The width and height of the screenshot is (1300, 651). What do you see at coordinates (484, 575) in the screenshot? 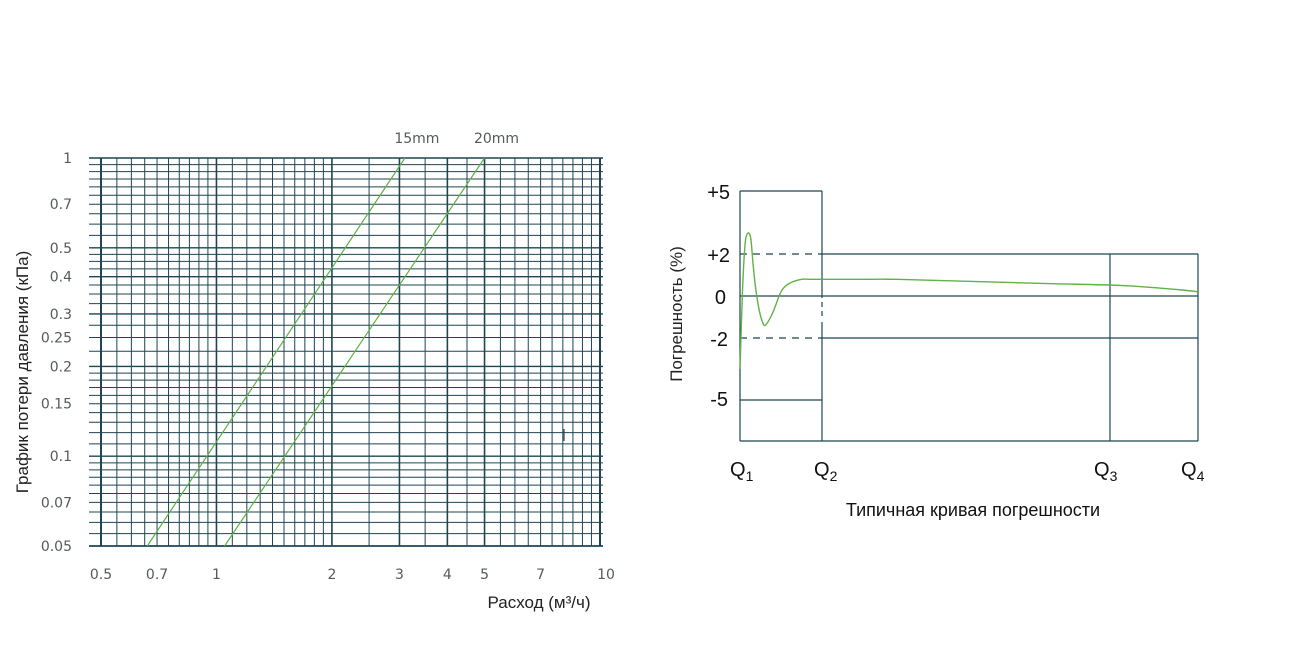
I see `x-tick-label: 5` at bounding box center [484, 575].